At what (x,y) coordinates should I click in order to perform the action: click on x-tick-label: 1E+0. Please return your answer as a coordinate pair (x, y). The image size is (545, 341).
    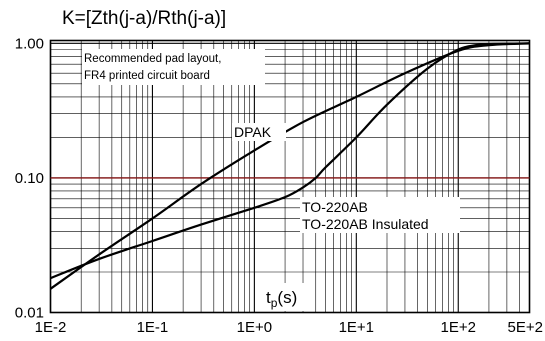
    Looking at the image, I should click on (254, 327).